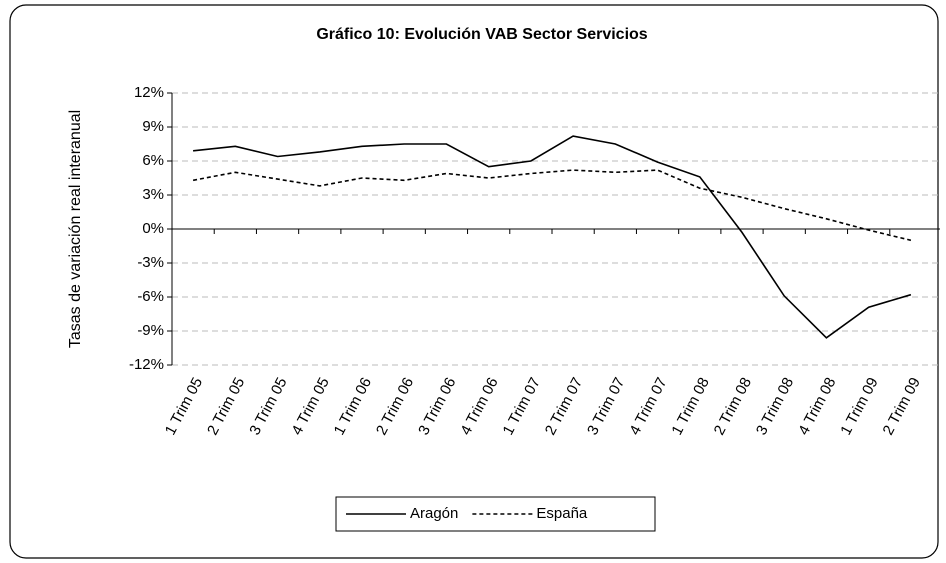 This screenshot has width=946, height=563. Describe the element at coordinates (150, 262) in the screenshot. I see `y-tick-label: -3%` at that location.